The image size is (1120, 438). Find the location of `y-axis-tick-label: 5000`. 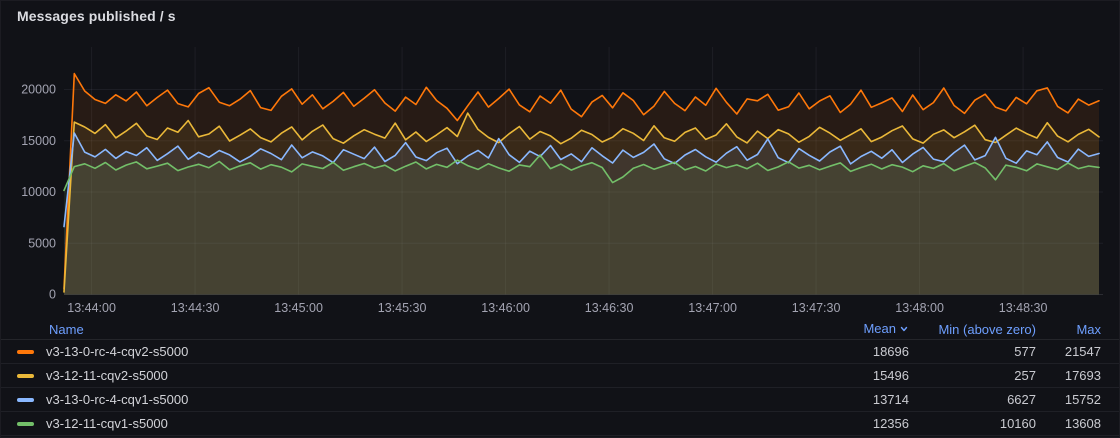

y-axis-tick-label: 5000 is located at coordinates (42, 243).